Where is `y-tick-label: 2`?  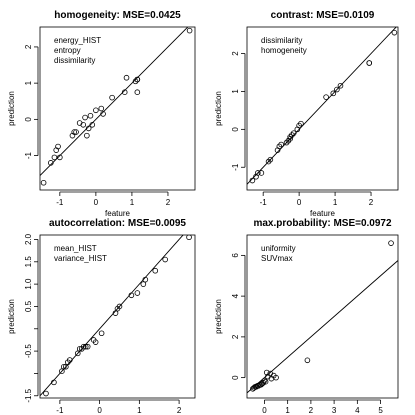 y-tick-label: 2 is located at coordinates (235, 336).